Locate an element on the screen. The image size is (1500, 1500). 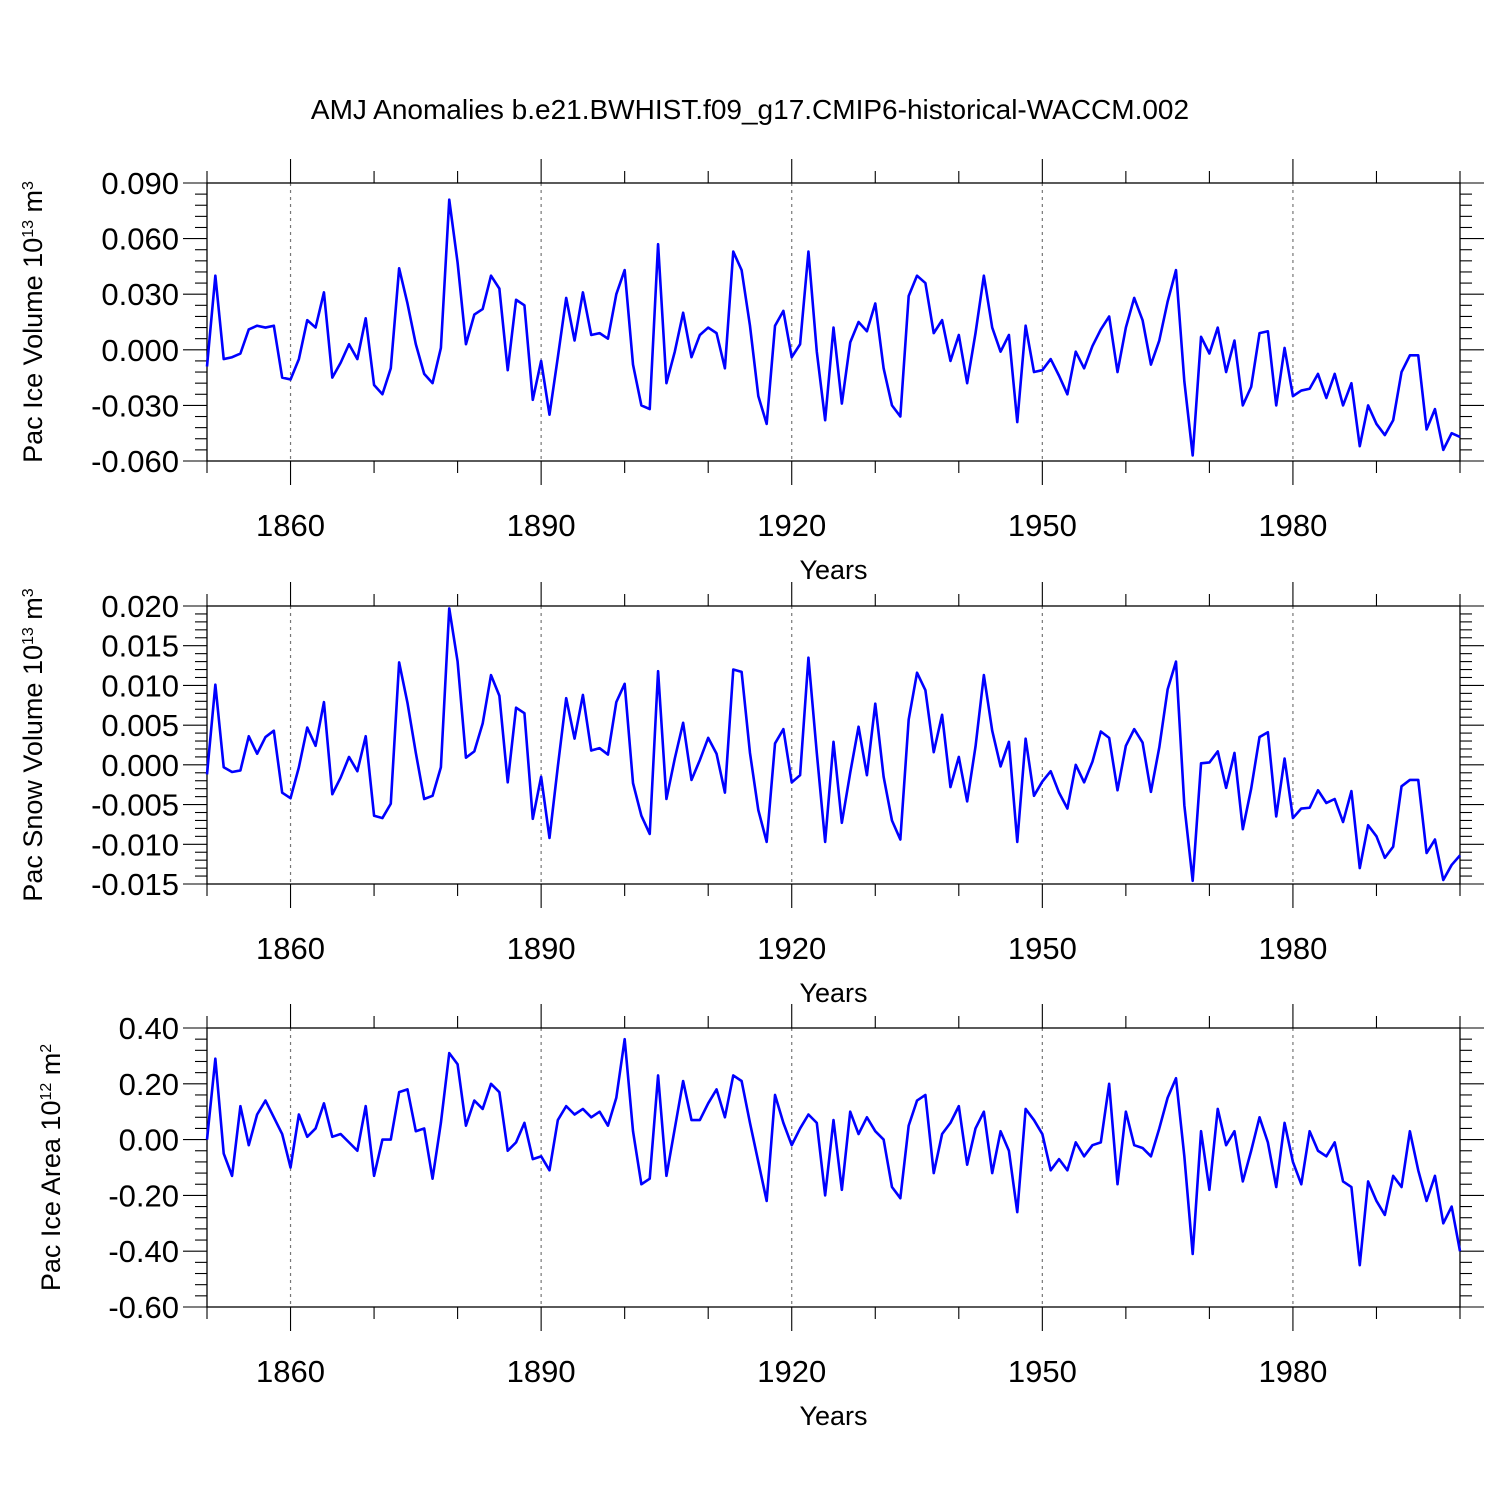
ice-area-y-axis-label: Pac Ice Area 1012 m2 is located at coordinates (51, 1167).